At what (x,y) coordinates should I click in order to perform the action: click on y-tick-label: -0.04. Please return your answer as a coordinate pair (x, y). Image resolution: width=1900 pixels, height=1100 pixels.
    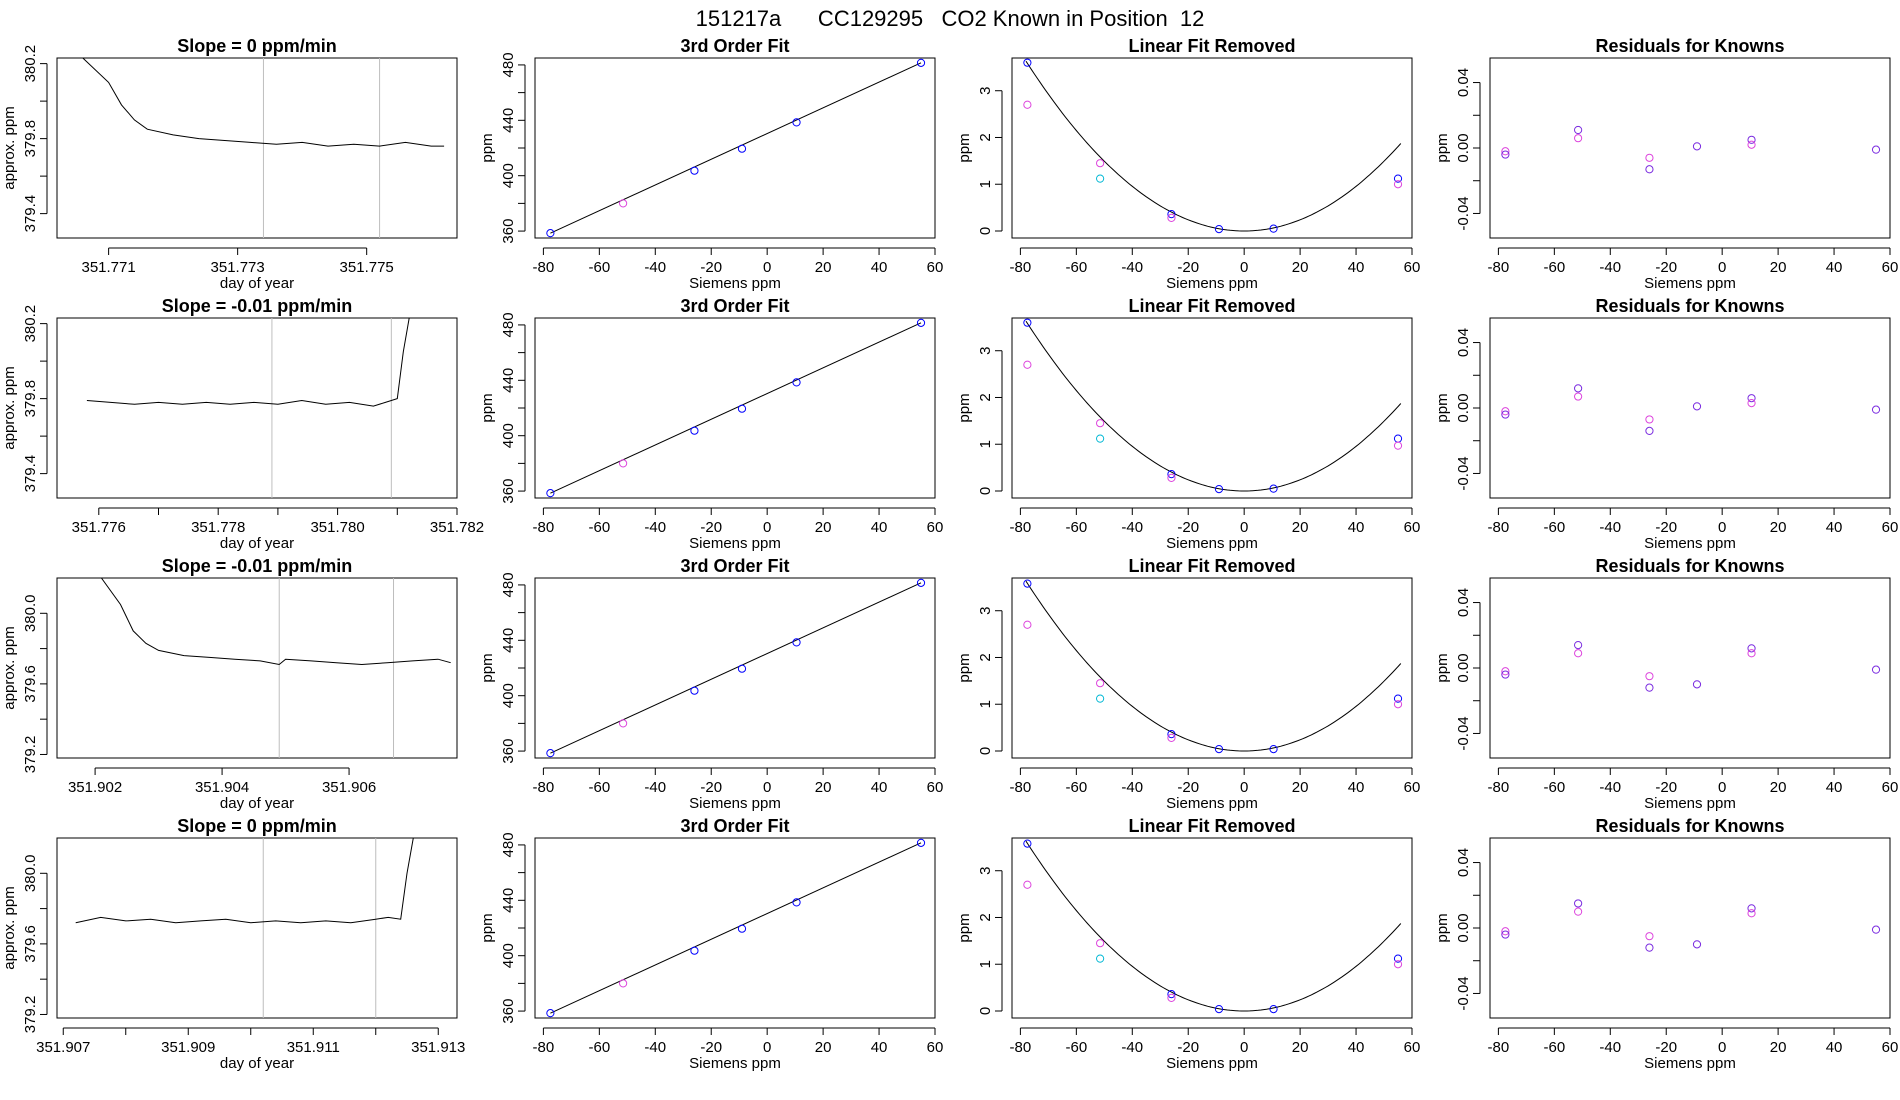
    Looking at the image, I should click on (1463, 993).